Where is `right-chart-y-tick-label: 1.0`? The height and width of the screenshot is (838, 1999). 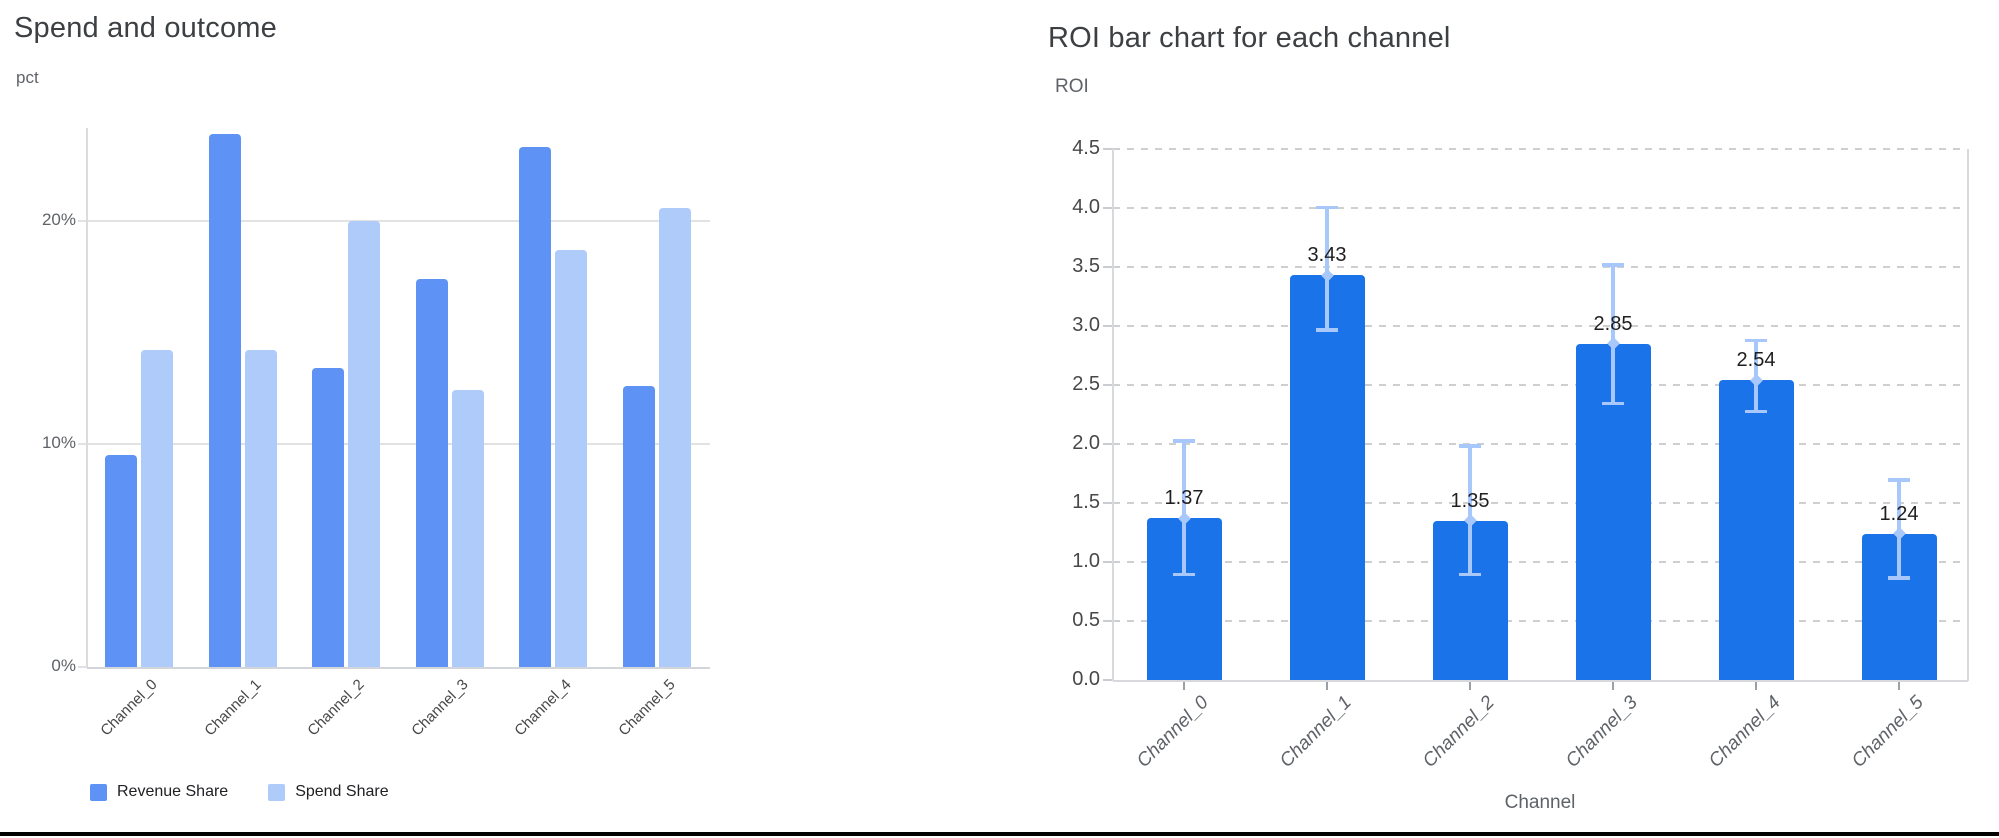
right-chart-y-tick-label: 1.0 is located at coordinates (1086, 561).